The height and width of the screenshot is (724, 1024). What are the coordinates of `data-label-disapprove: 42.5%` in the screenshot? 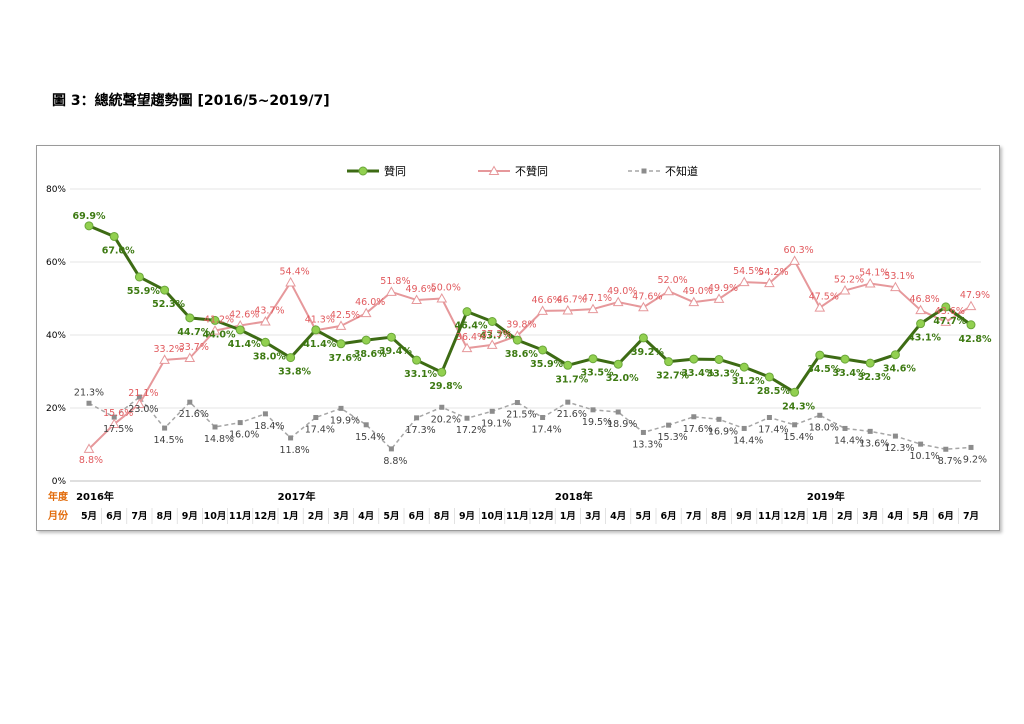 It's located at (345, 315).